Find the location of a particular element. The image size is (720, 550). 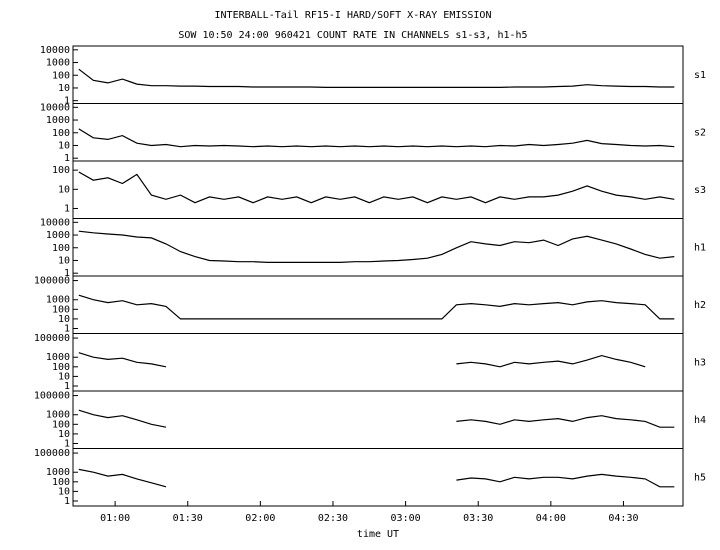

x-tick-label: 02:30 is located at coordinates (333, 518).